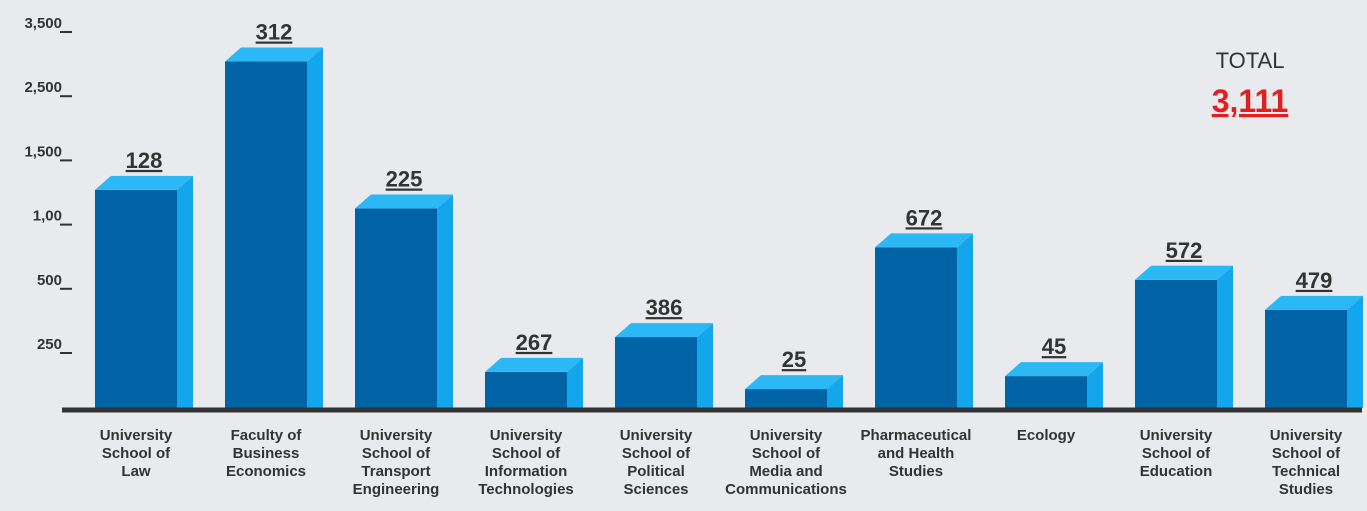  What do you see at coordinates (47, 216) in the screenshot?
I see `y-tick-label: 1,00` at bounding box center [47, 216].